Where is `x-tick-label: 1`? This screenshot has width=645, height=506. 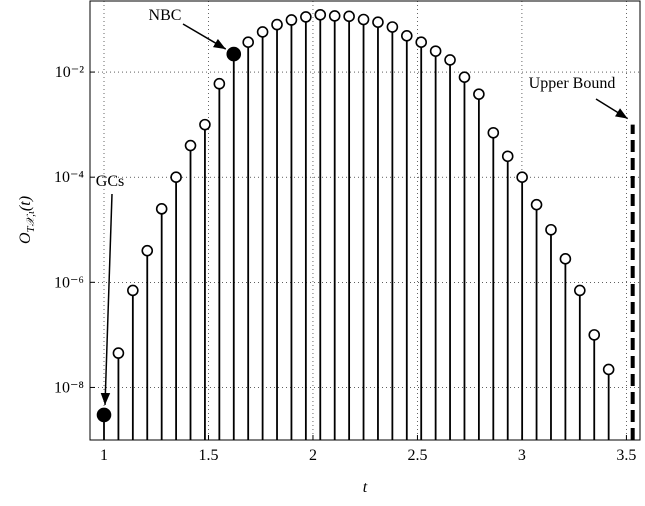 x-tick-label: 1 is located at coordinates (104, 455).